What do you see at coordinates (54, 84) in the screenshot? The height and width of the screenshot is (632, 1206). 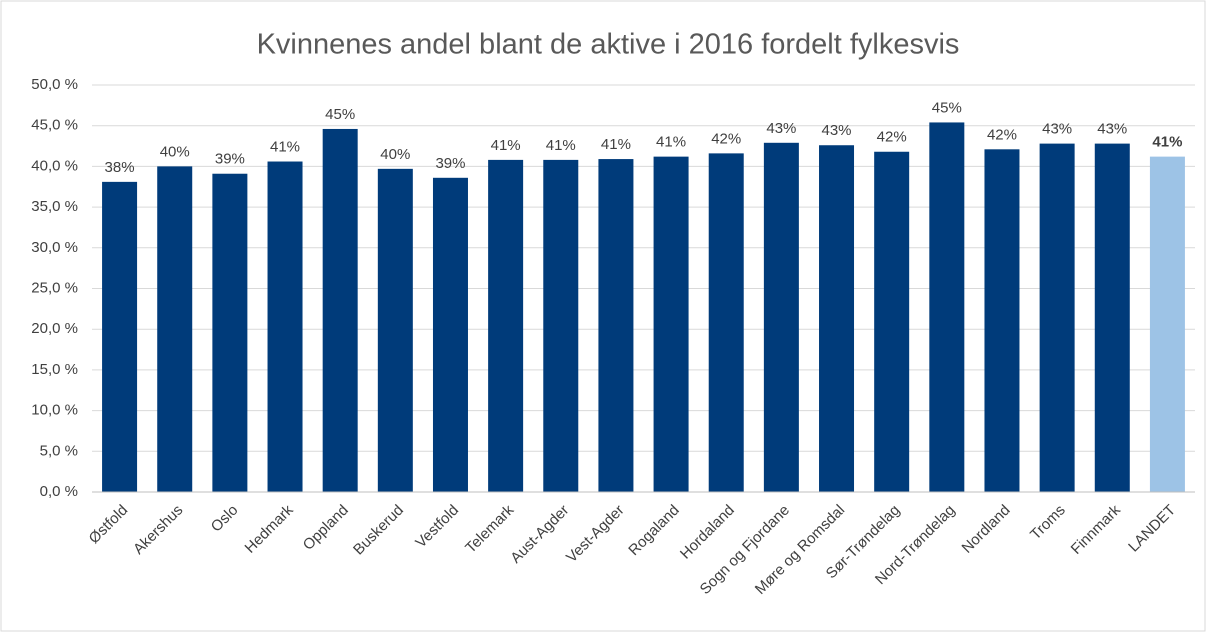 I see `y-tick-label: 50,0 %` at bounding box center [54, 84].